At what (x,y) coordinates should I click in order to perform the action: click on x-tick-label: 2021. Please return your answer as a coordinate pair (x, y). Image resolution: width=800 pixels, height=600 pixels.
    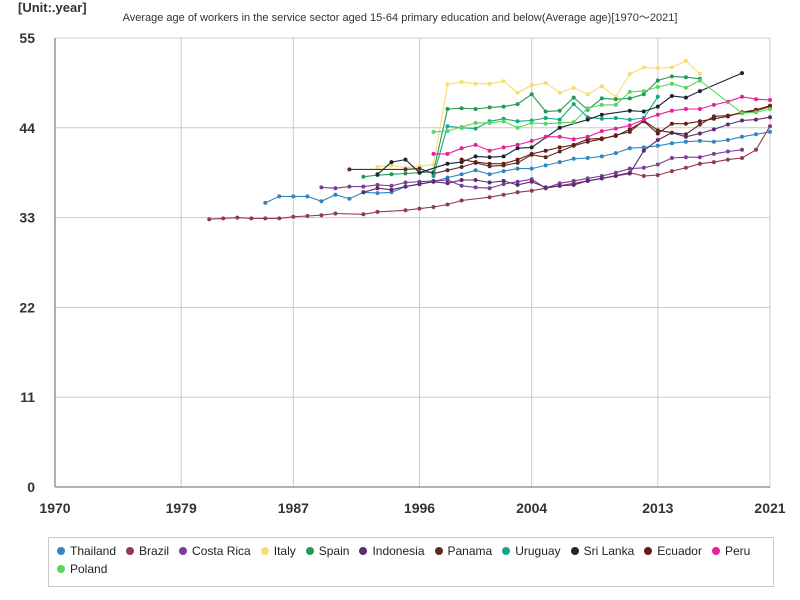
    Looking at the image, I should click on (769, 508).